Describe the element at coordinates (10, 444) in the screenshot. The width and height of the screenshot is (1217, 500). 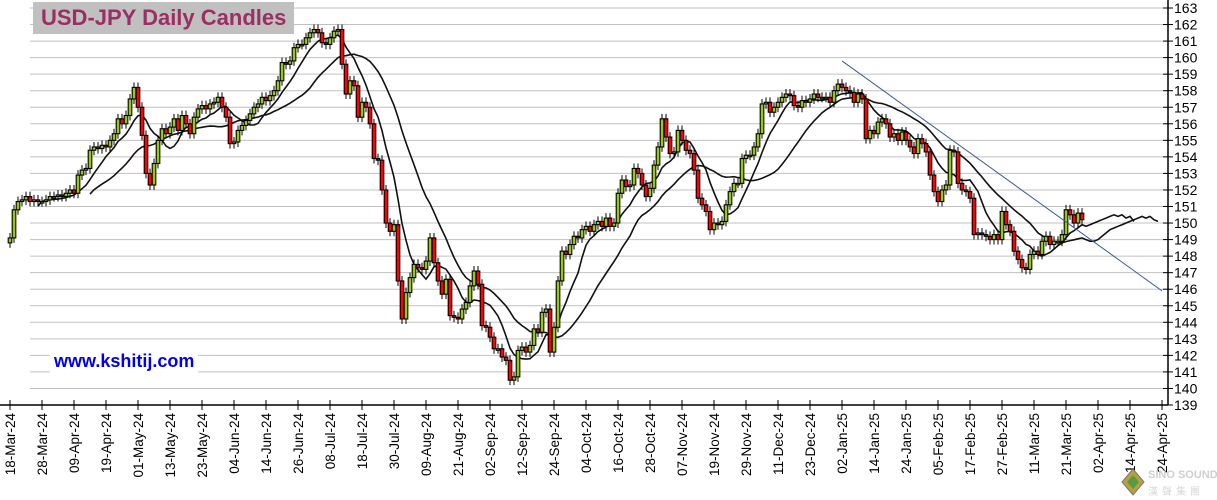
I see `x-tick-label: 18-Mar-24` at that location.